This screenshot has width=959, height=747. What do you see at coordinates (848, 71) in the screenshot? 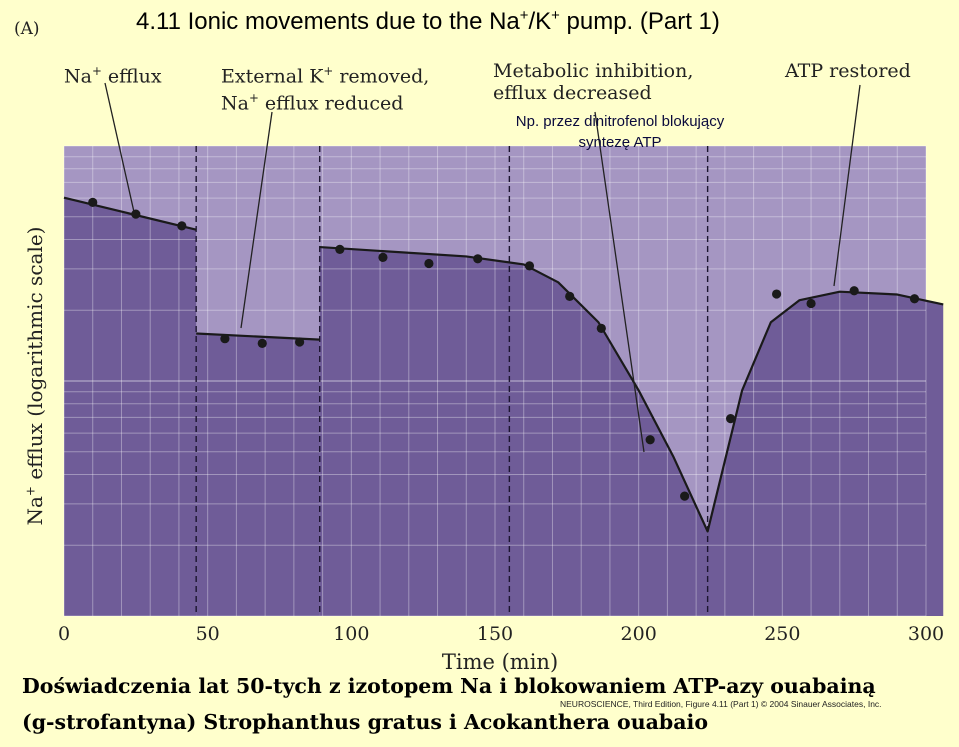
I see `annotation-atp-restored: ATP restored` at bounding box center [848, 71].